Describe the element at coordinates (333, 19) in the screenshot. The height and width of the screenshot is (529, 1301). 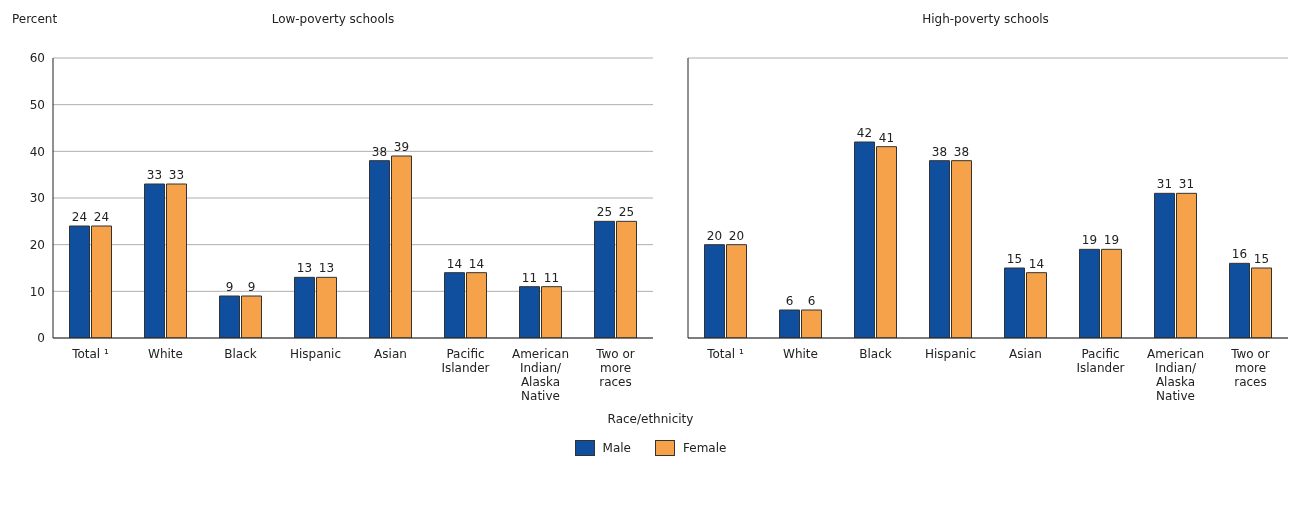
I see `chart-title: Low-poverty schools` at that location.